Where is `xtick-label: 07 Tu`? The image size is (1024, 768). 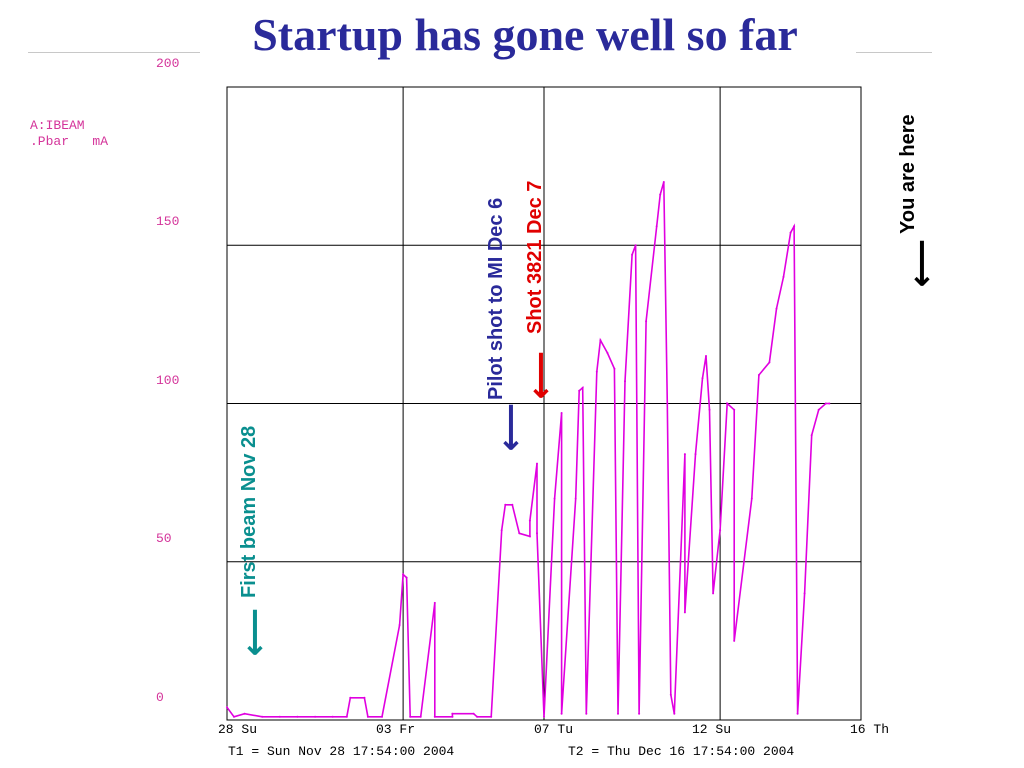 xtick-label: 07 Tu is located at coordinates (554, 729).